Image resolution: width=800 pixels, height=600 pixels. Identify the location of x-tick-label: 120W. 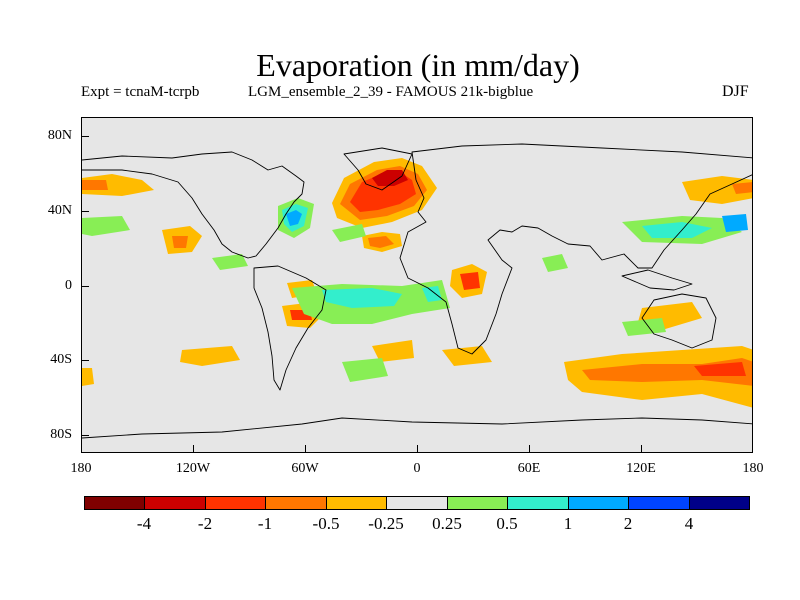
(193, 468).